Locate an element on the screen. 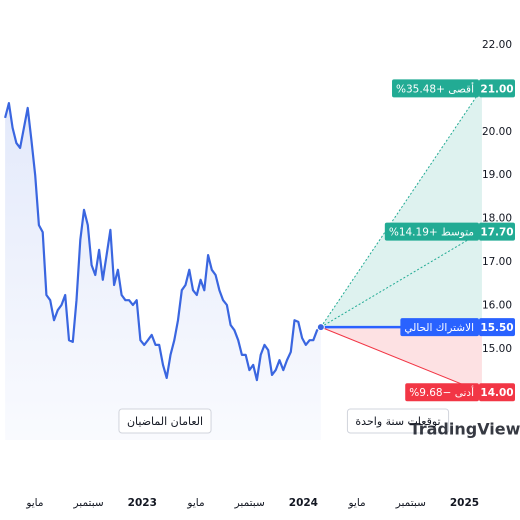 This screenshot has height=520, width=520. value-badge-label: 21.00 is located at coordinates (496, 89).